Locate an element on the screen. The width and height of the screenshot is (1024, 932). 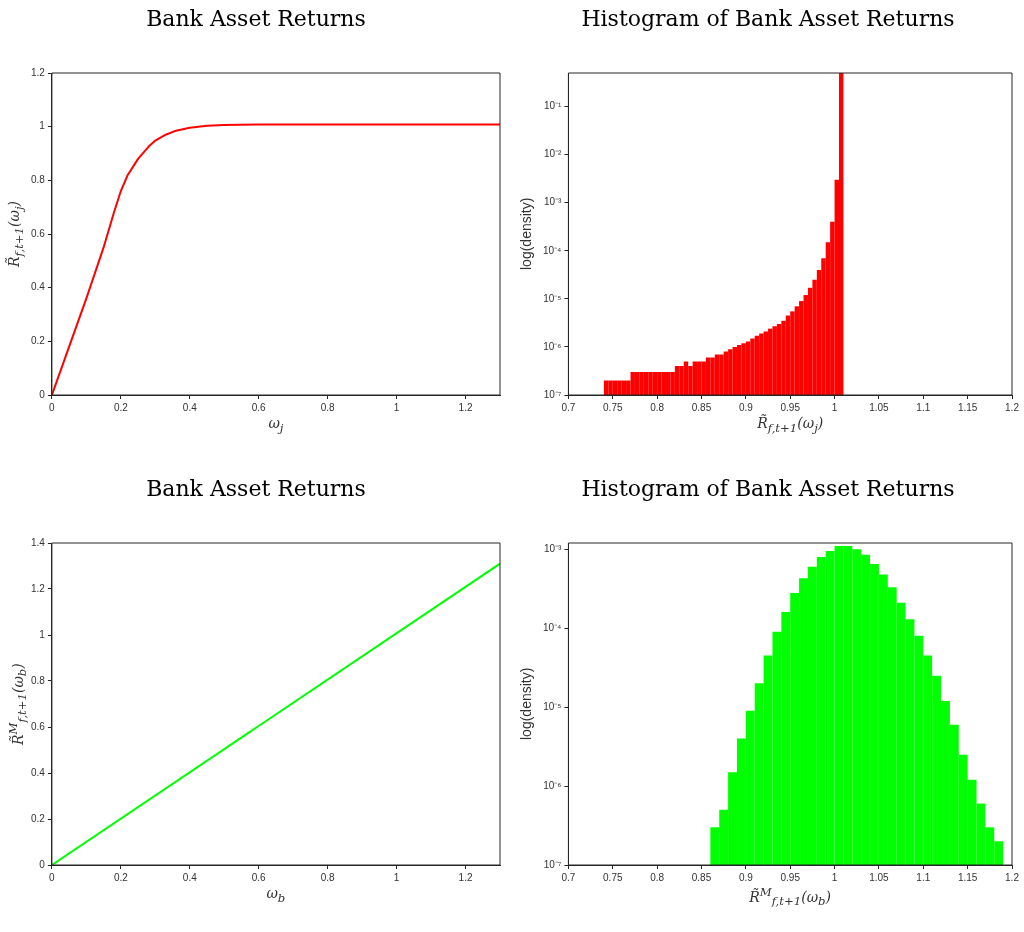
x-axis-title: ω$_{j}$ is located at coordinates (276, 425).